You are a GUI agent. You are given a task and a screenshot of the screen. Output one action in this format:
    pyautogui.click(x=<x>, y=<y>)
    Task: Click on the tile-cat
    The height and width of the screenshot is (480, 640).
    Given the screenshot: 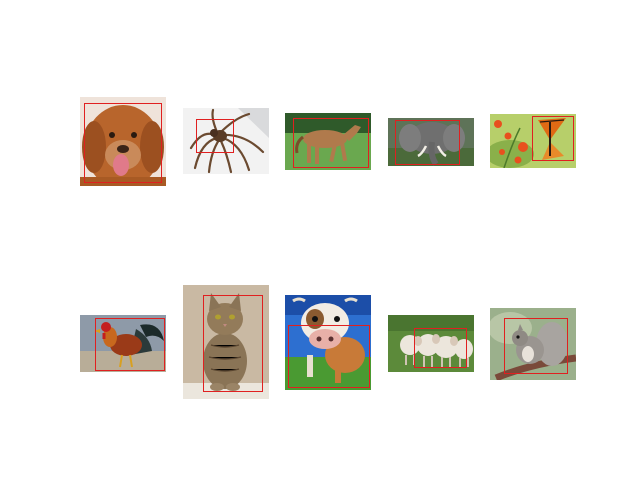 What is the action you would take?
    pyautogui.click(x=226, y=342)
    